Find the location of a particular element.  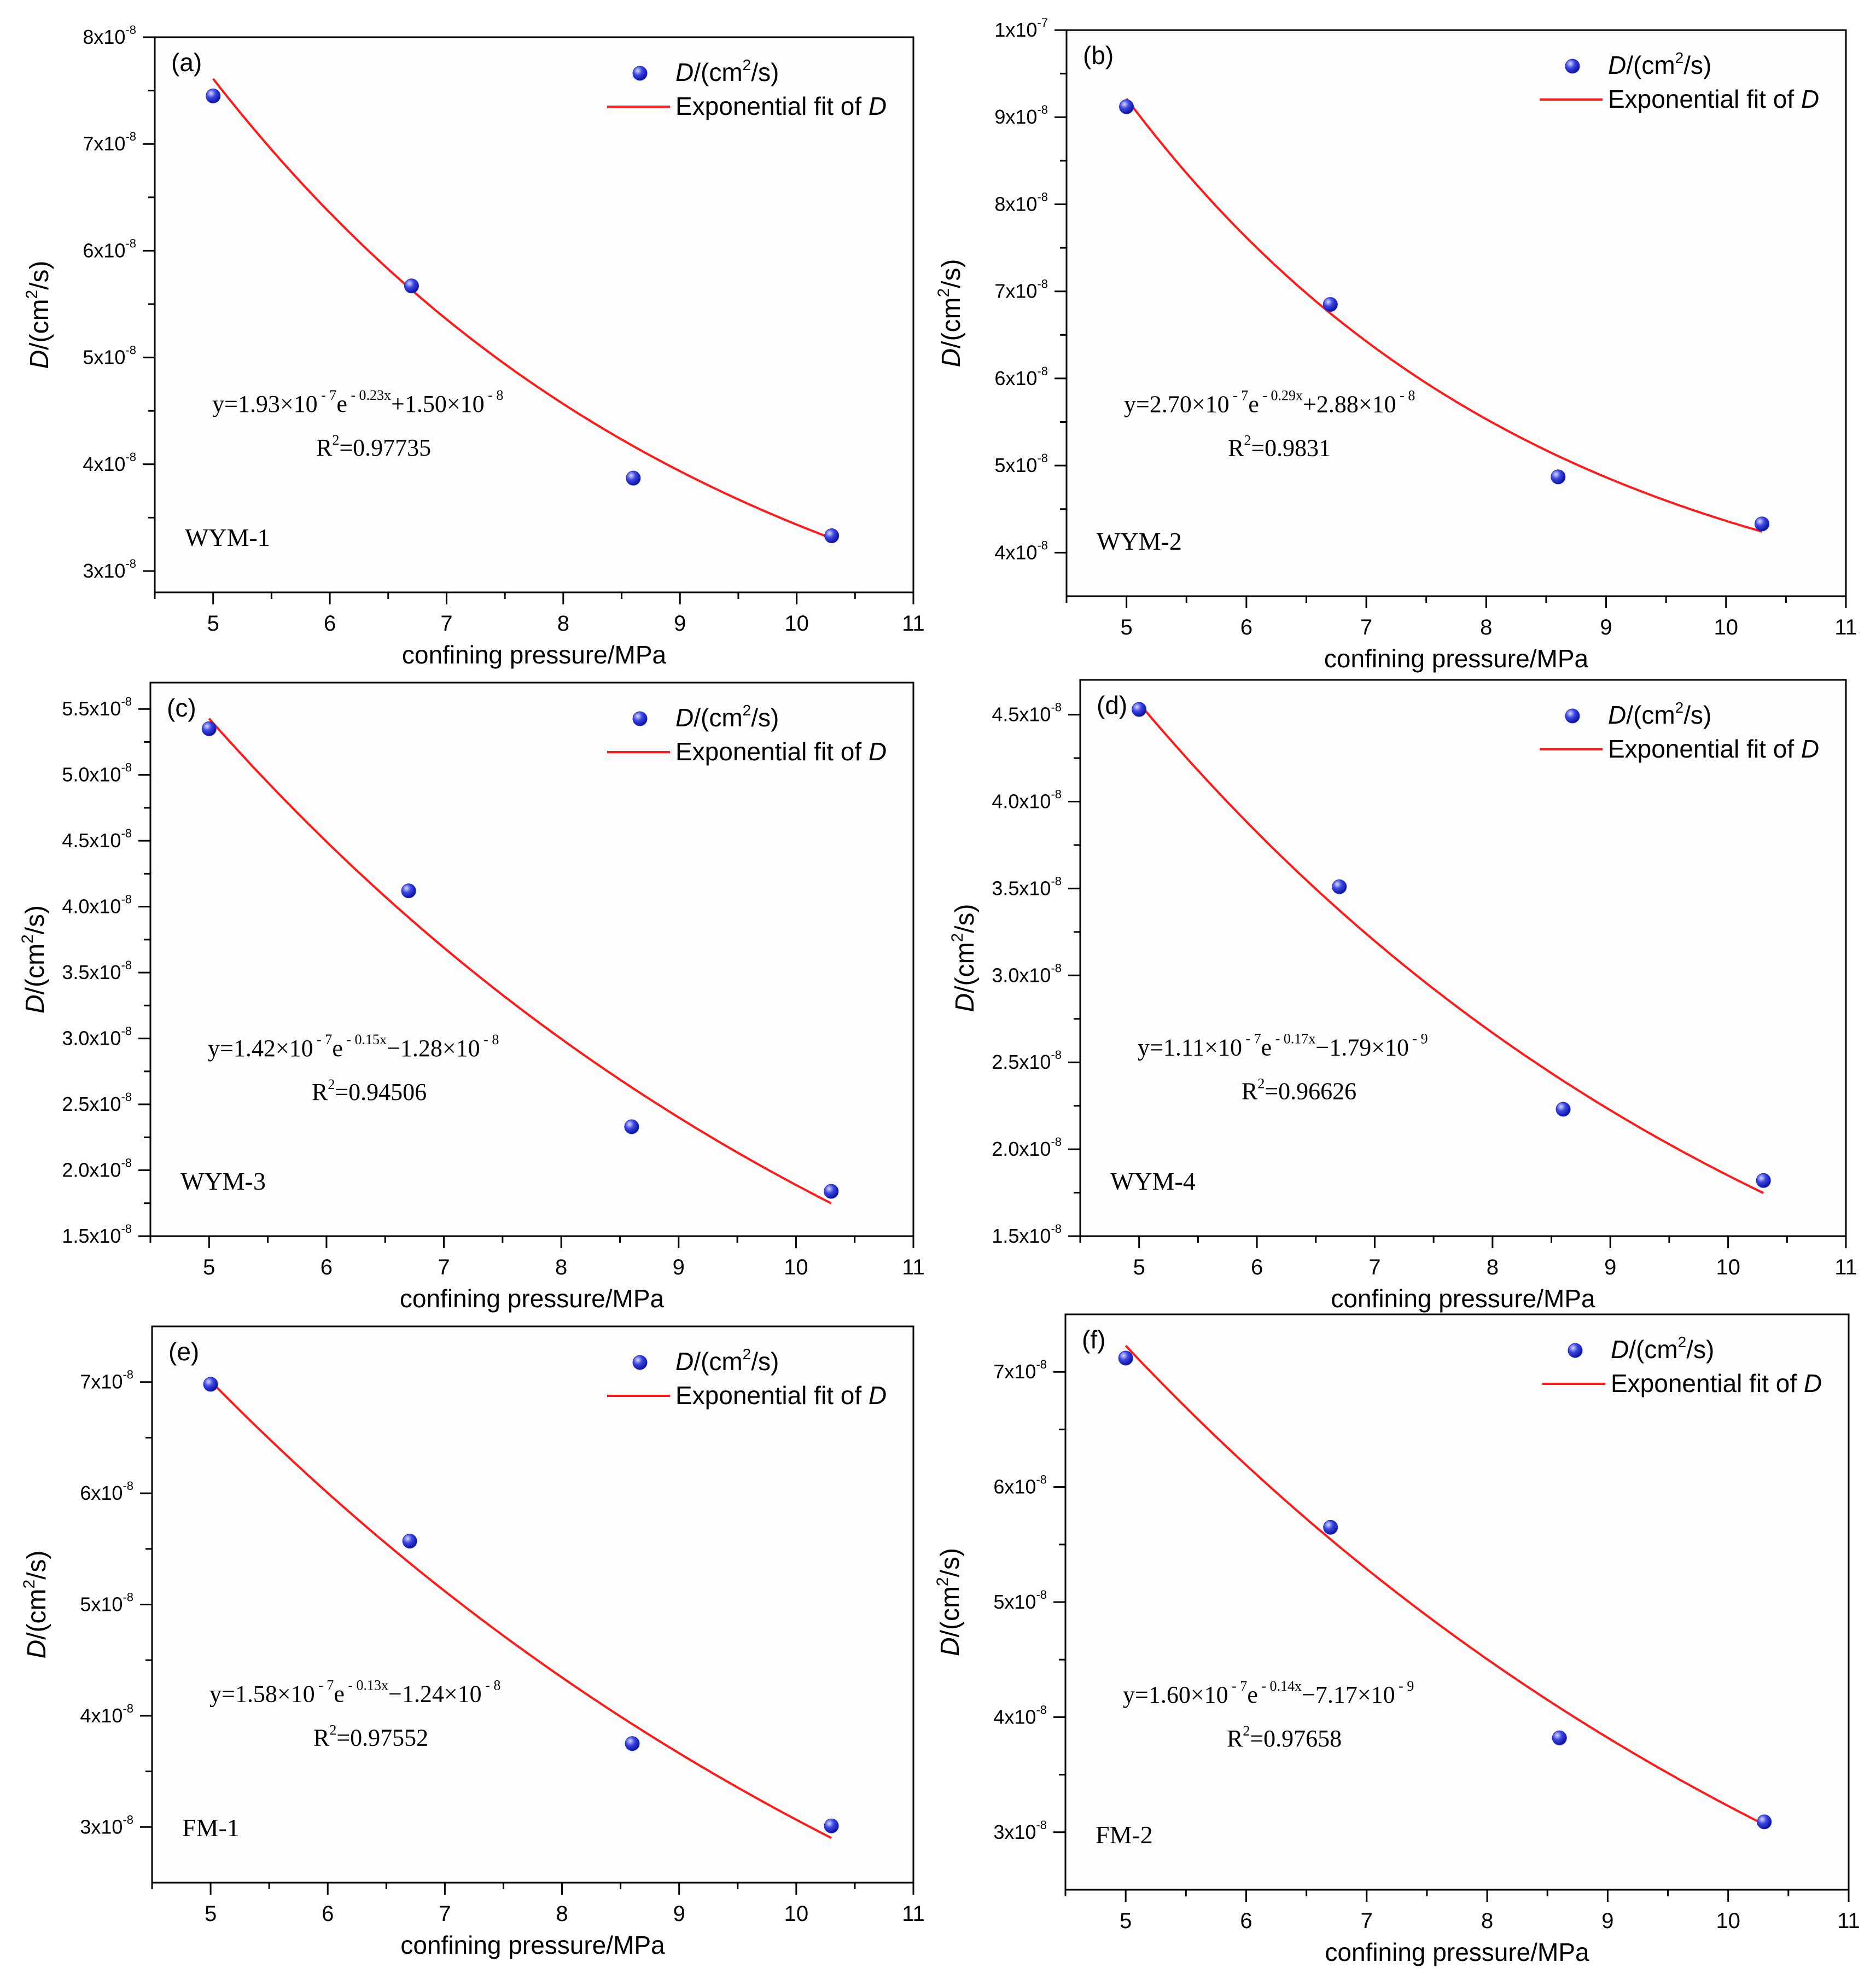

y-tick-label: 5.5x10⁻⁸ is located at coordinates (97, 707).